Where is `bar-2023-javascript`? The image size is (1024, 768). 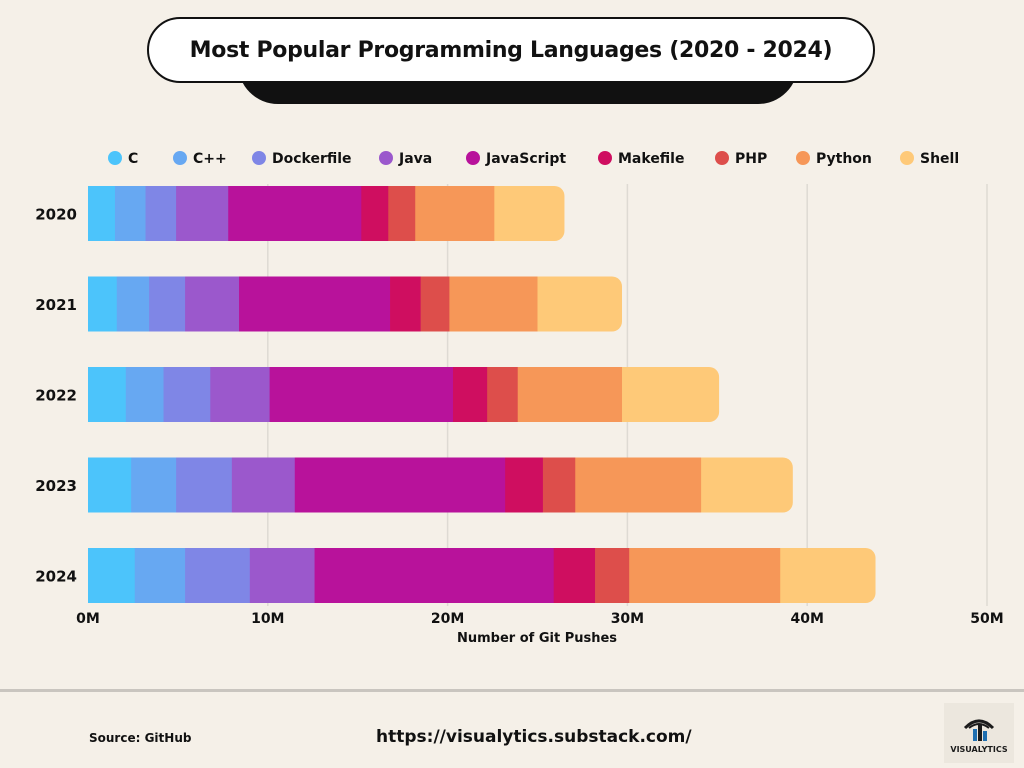
bar-2023-javascript is located at coordinates (400, 485).